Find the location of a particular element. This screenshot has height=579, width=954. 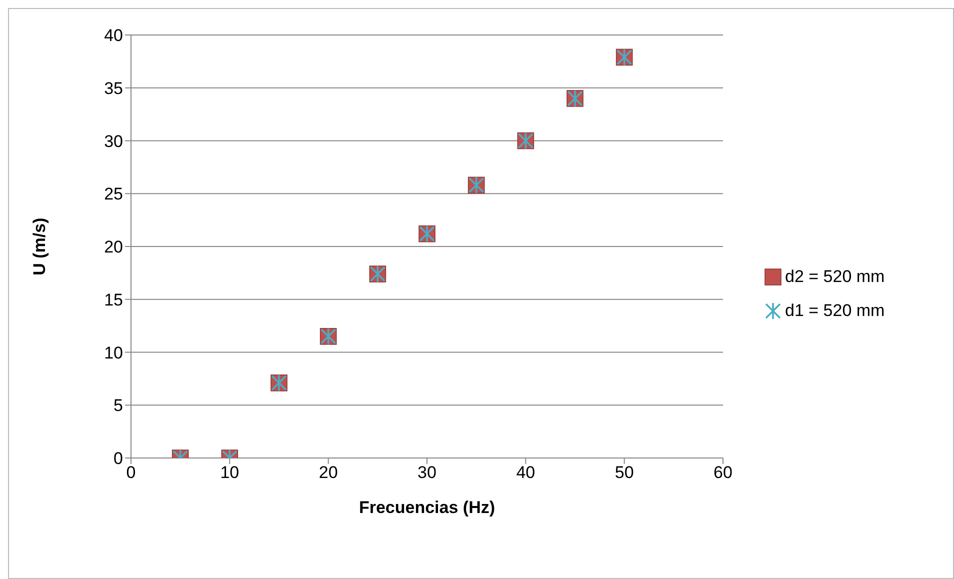

y-tick-label: 25 is located at coordinates (113, 194).